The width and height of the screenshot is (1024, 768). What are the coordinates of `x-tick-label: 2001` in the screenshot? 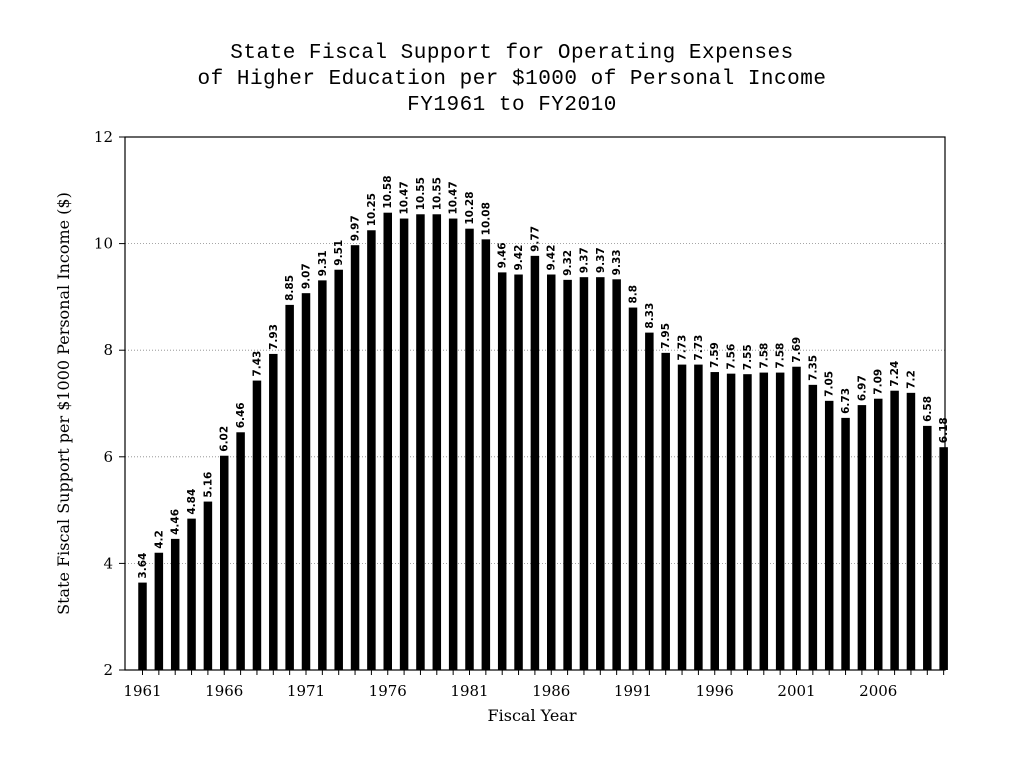 It's located at (796, 691).